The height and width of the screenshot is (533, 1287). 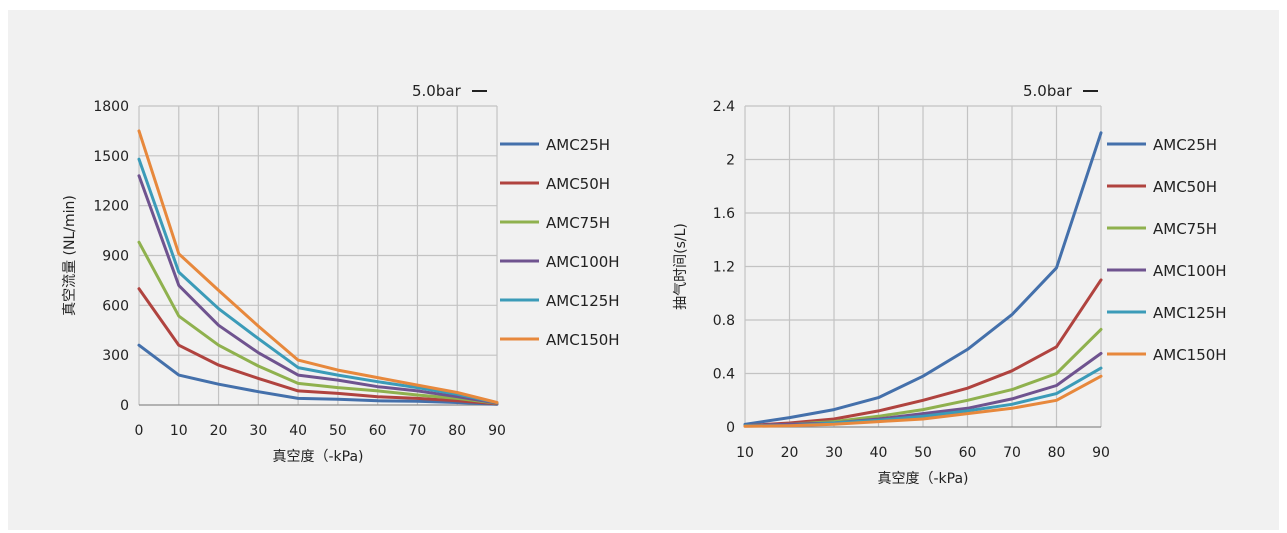 I want to click on right-legend-label-amc50h: AMC50H, so click(x=1185, y=187).